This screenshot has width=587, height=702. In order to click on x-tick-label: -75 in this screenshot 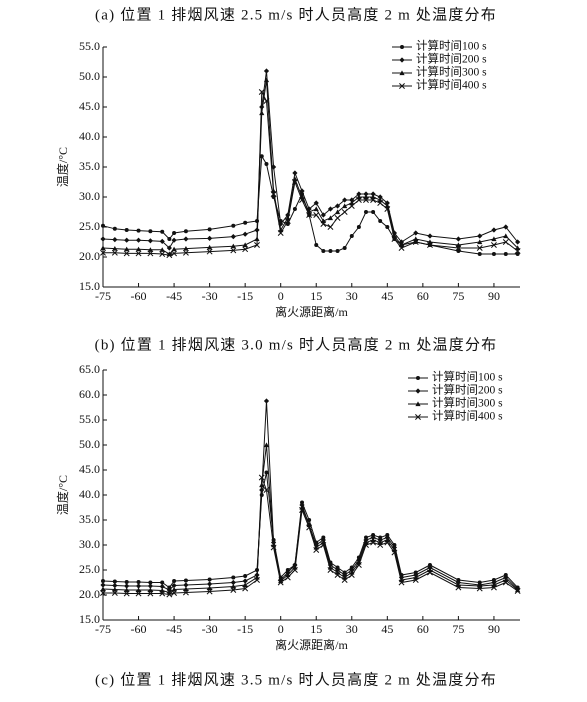, I will do `click(103, 296)`.